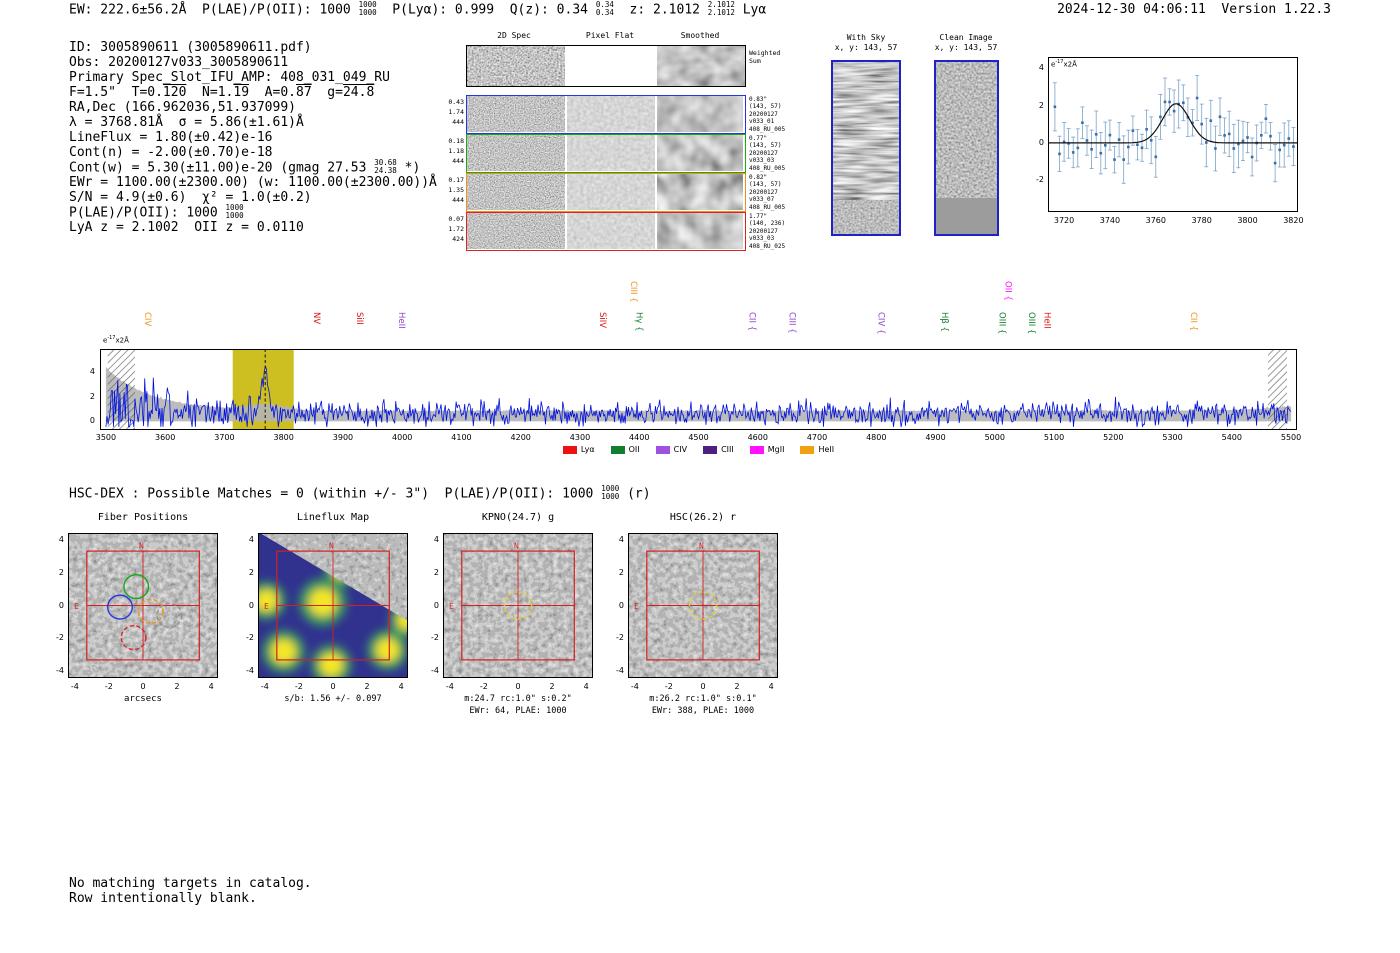 This screenshot has width=1400, height=953. I want to click on legend-item: OII, so click(625, 449).